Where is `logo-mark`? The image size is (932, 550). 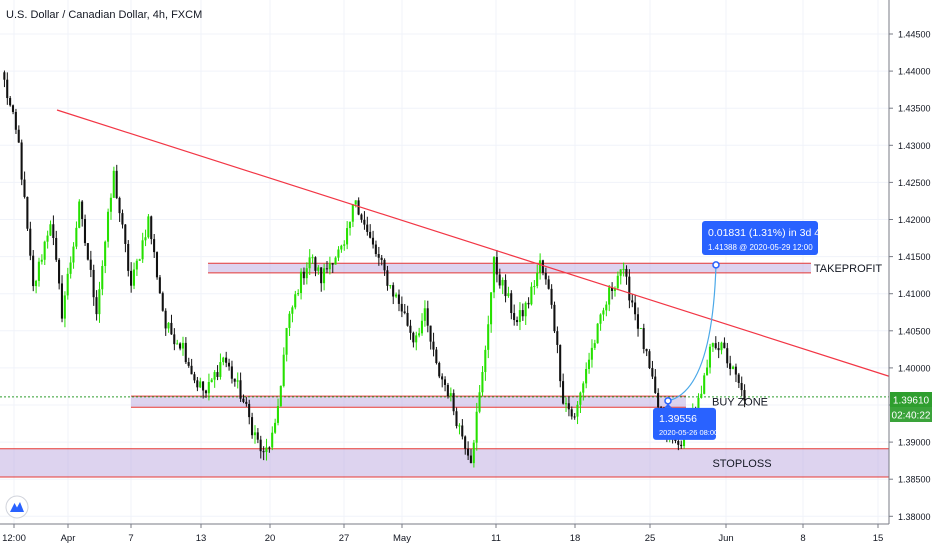 logo-mark is located at coordinates (17, 507).